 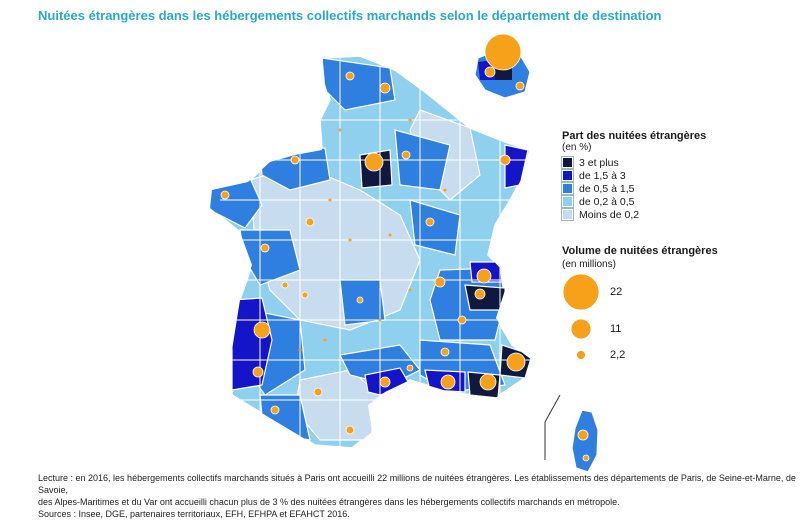 What do you see at coordinates (634, 136) in the screenshot?
I see `share-legend-title: Part des nuitées étrangères` at bounding box center [634, 136].